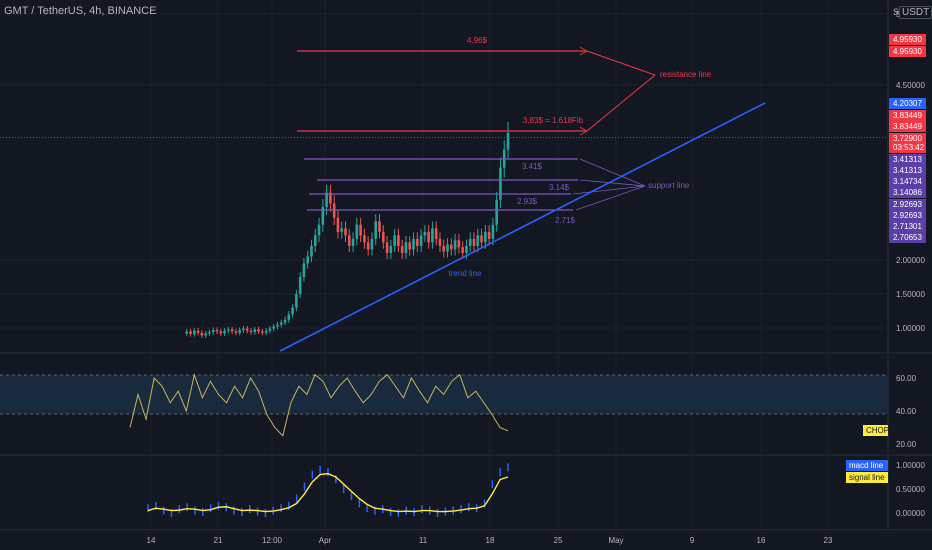  What do you see at coordinates (866, 465) in the screenshot?
I see `macd-legend-label: macd line` at bounding box center [866, 465].